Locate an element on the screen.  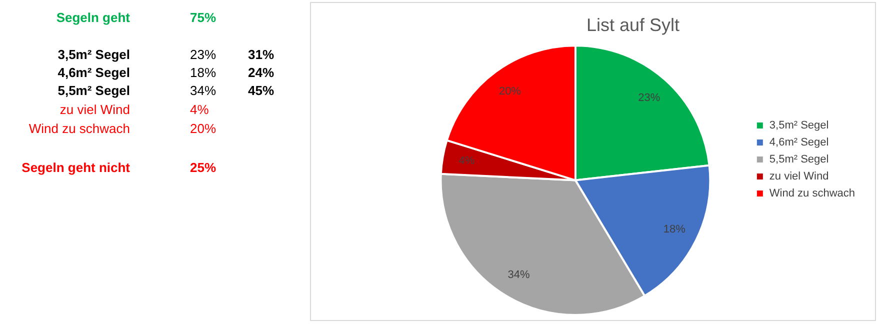
text: 20% is located at coordinates (203, 129).